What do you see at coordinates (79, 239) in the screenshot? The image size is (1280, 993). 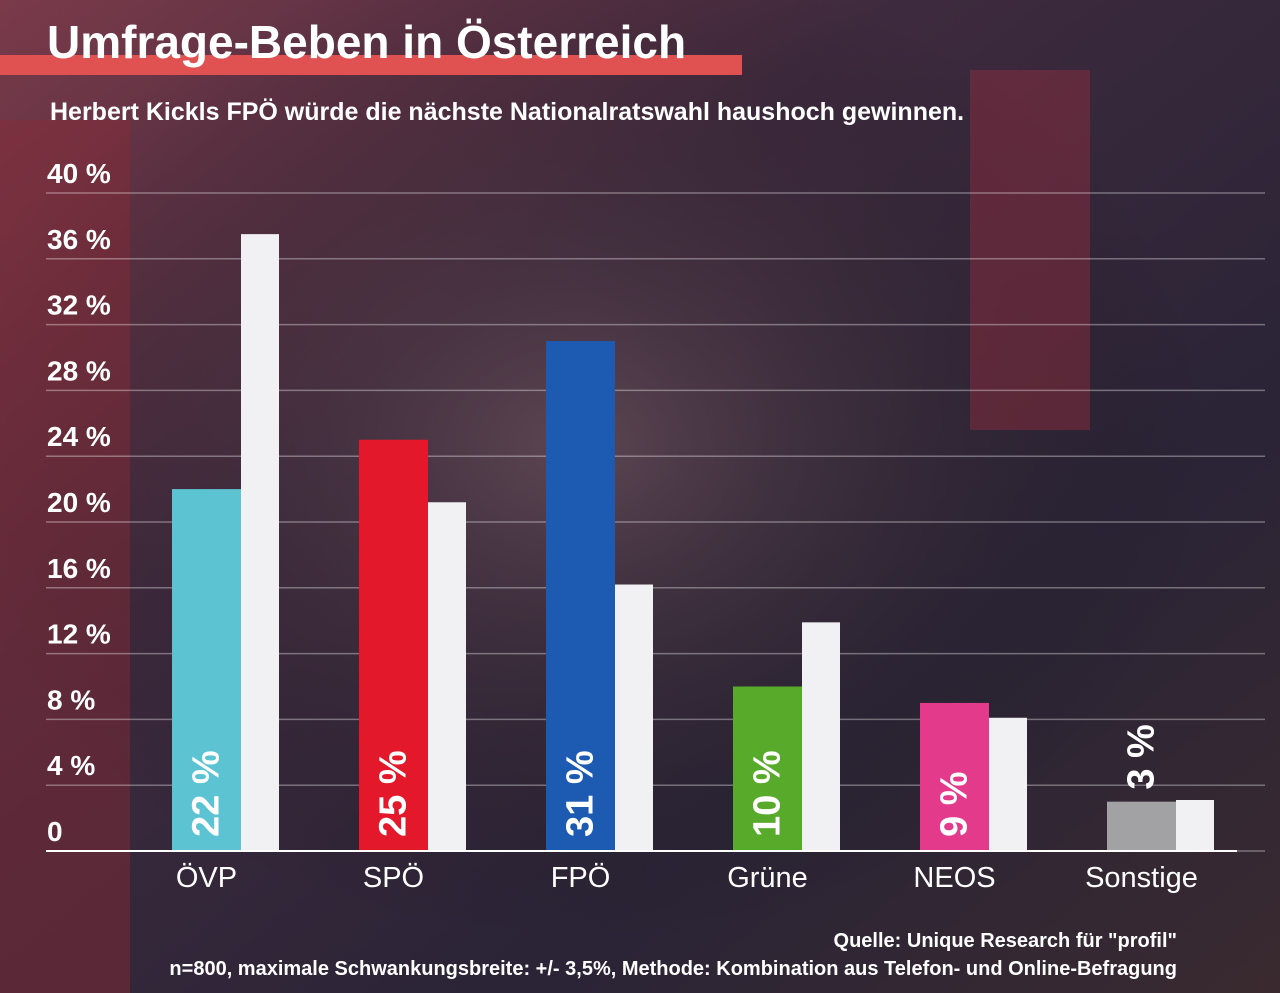 I see `y-tick-label: 36 %` at bounding box center [79, 239].